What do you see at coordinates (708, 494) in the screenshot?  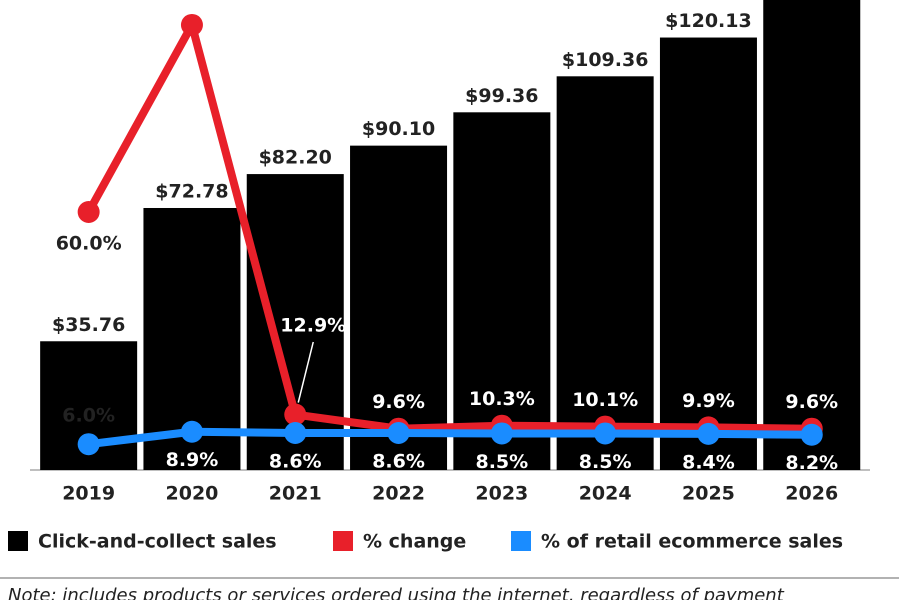 I see `x-tick-label: 2025` at bounding box center [708, 494].